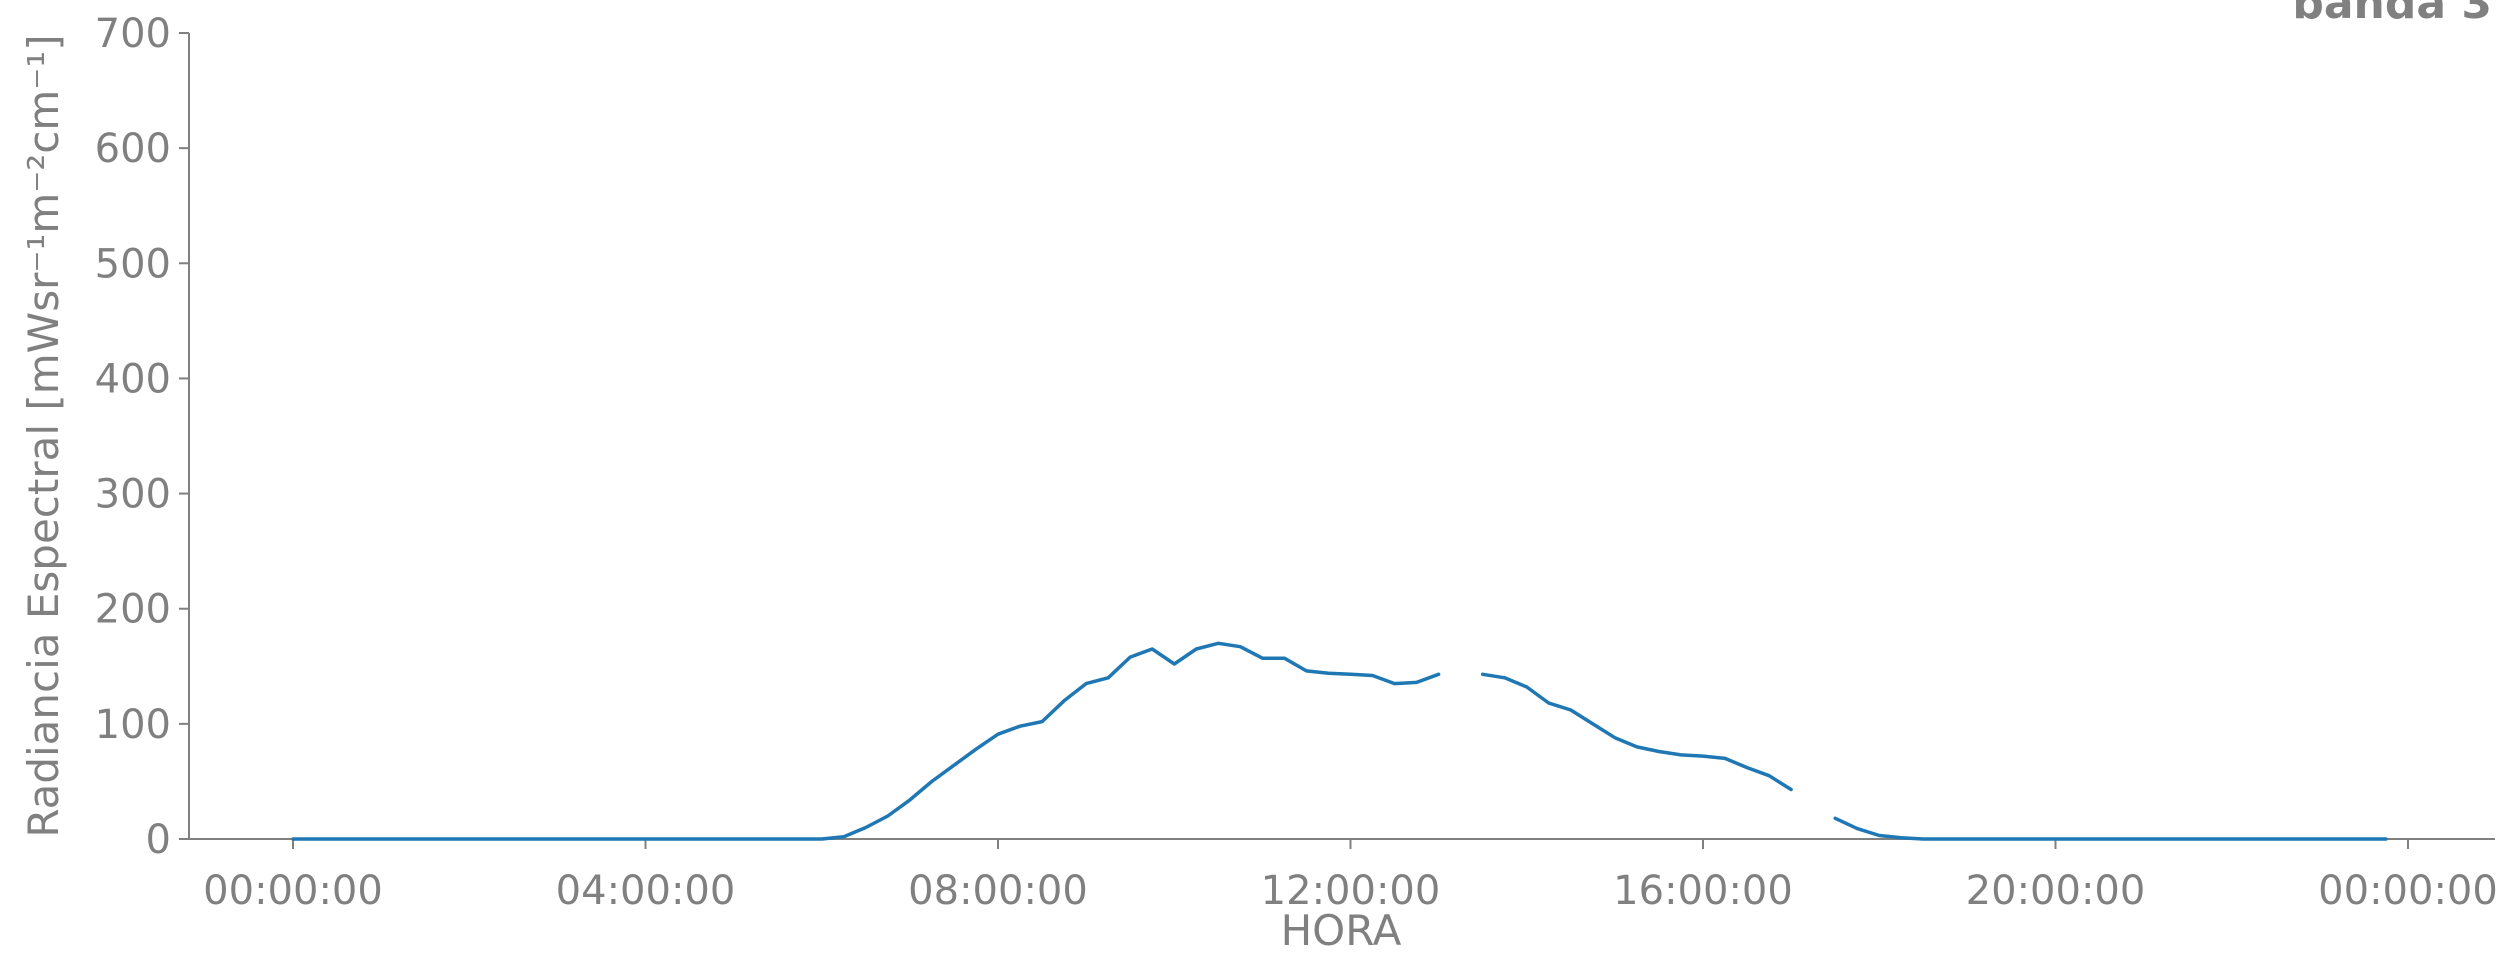 The image size is (2508, 954). Describe the element at coordinates (158, 840) in the screenshot. I see `y-tick-label: 0` at that location.